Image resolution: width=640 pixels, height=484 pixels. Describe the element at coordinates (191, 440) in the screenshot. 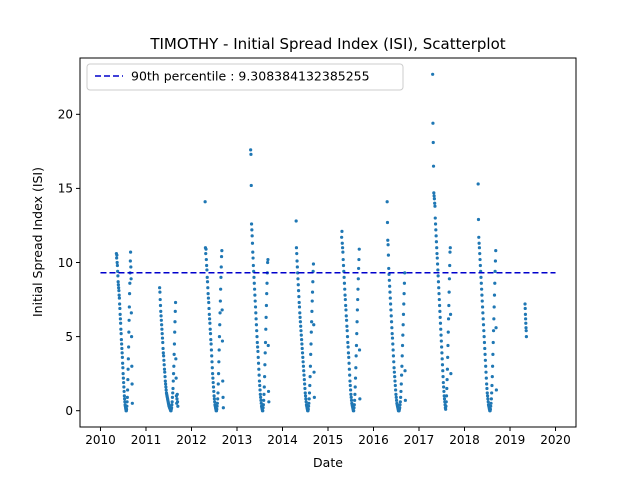

I see `x-tick-label: 2012` at that location.